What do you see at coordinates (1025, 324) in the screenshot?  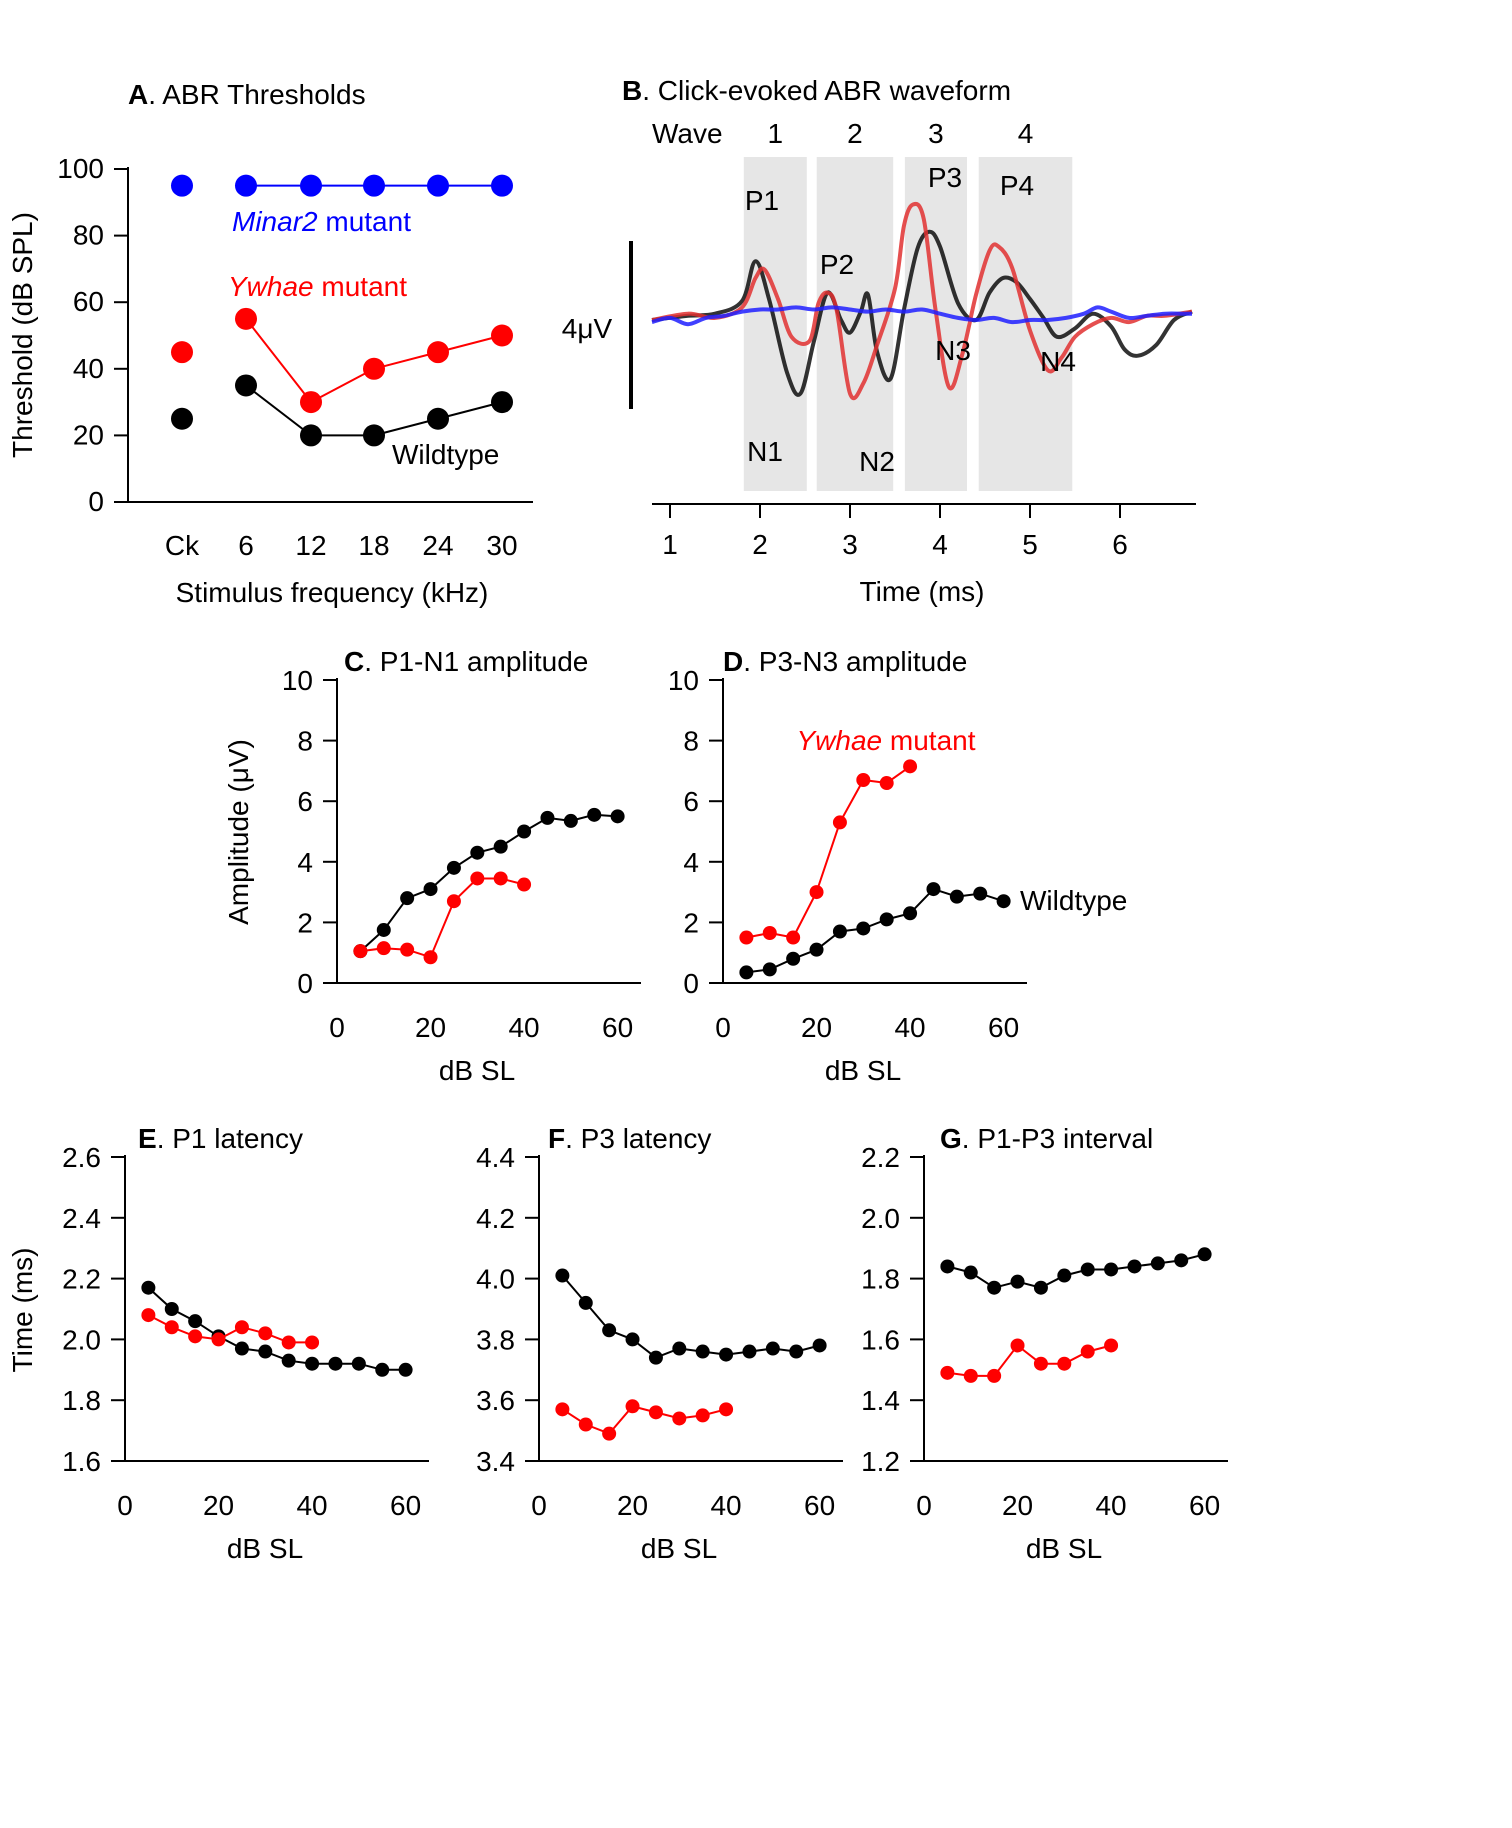 I see `wave-band` at bounding box center [1025, 324].